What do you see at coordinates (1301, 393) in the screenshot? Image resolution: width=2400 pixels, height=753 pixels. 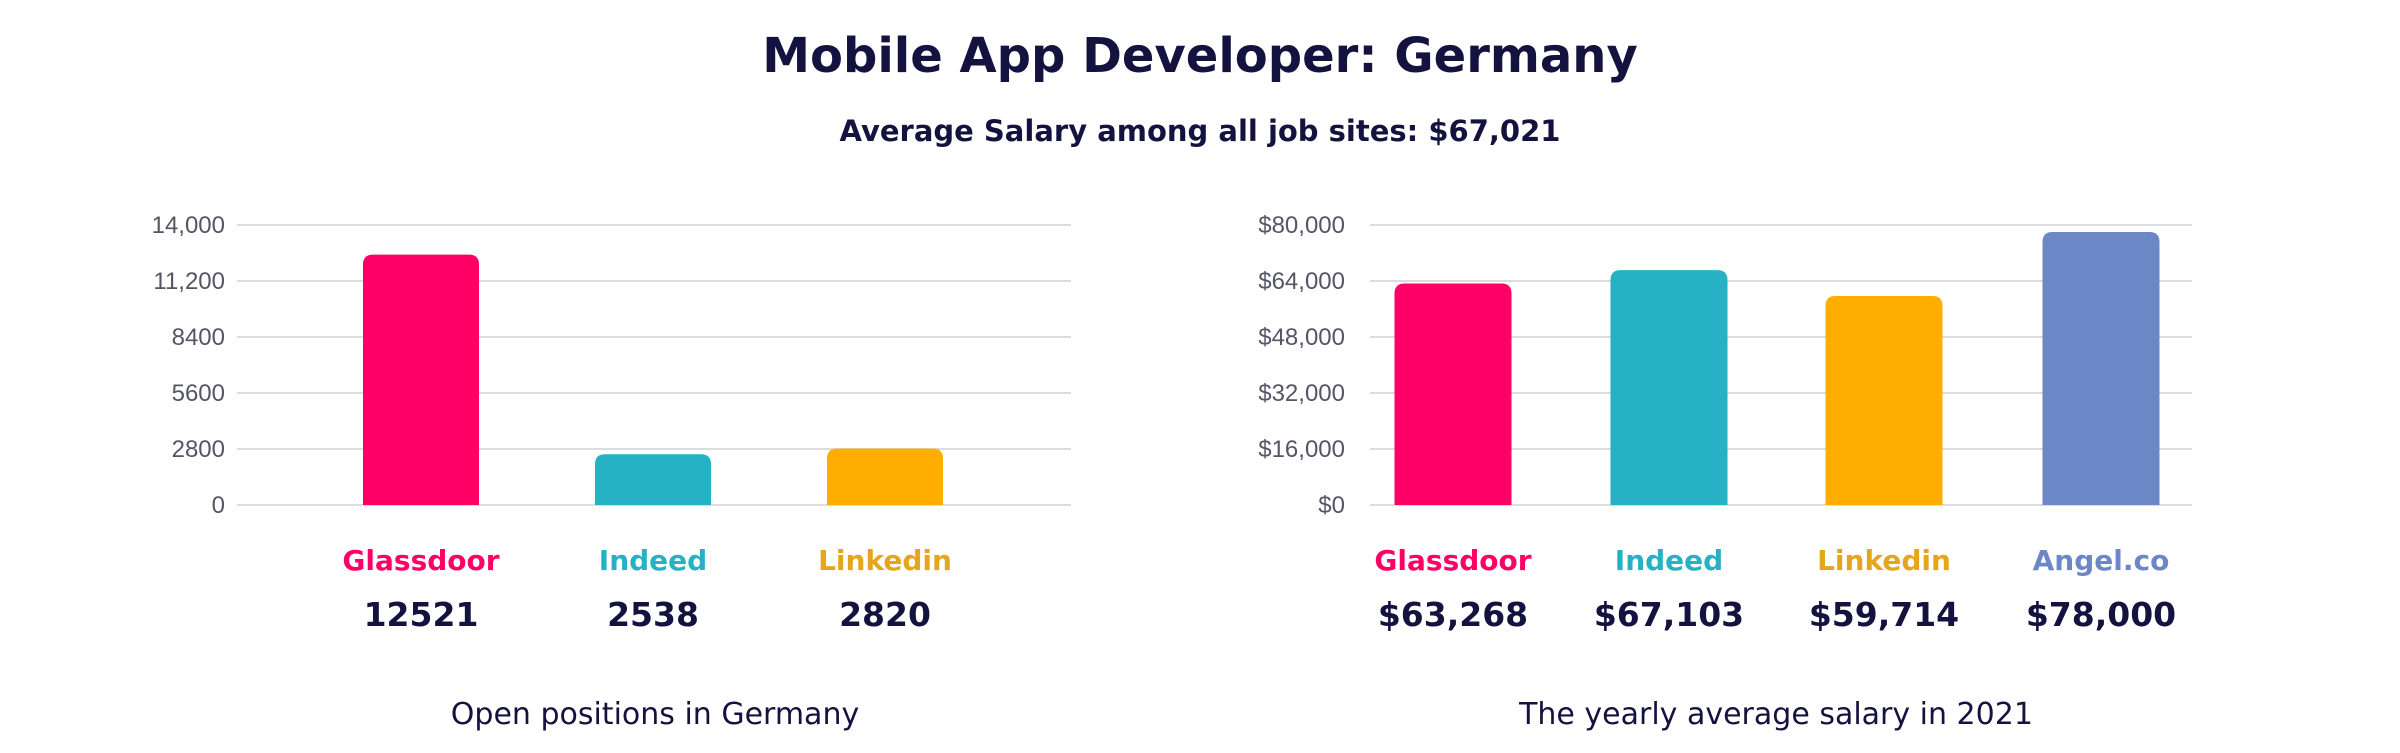 I see `y-tick-label: $32,000` at bounding box center [1301, 393].